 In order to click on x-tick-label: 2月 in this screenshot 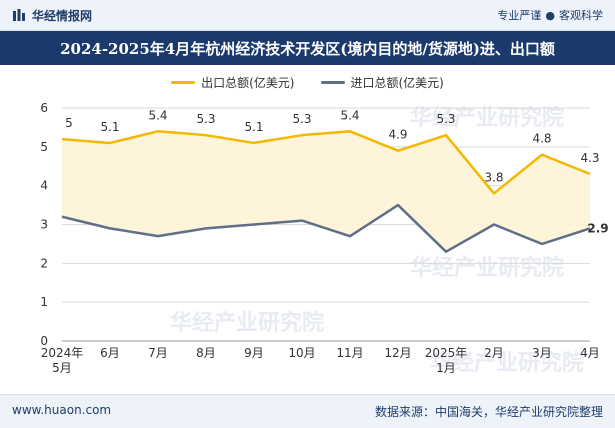, I will do `click(494, 353)`.